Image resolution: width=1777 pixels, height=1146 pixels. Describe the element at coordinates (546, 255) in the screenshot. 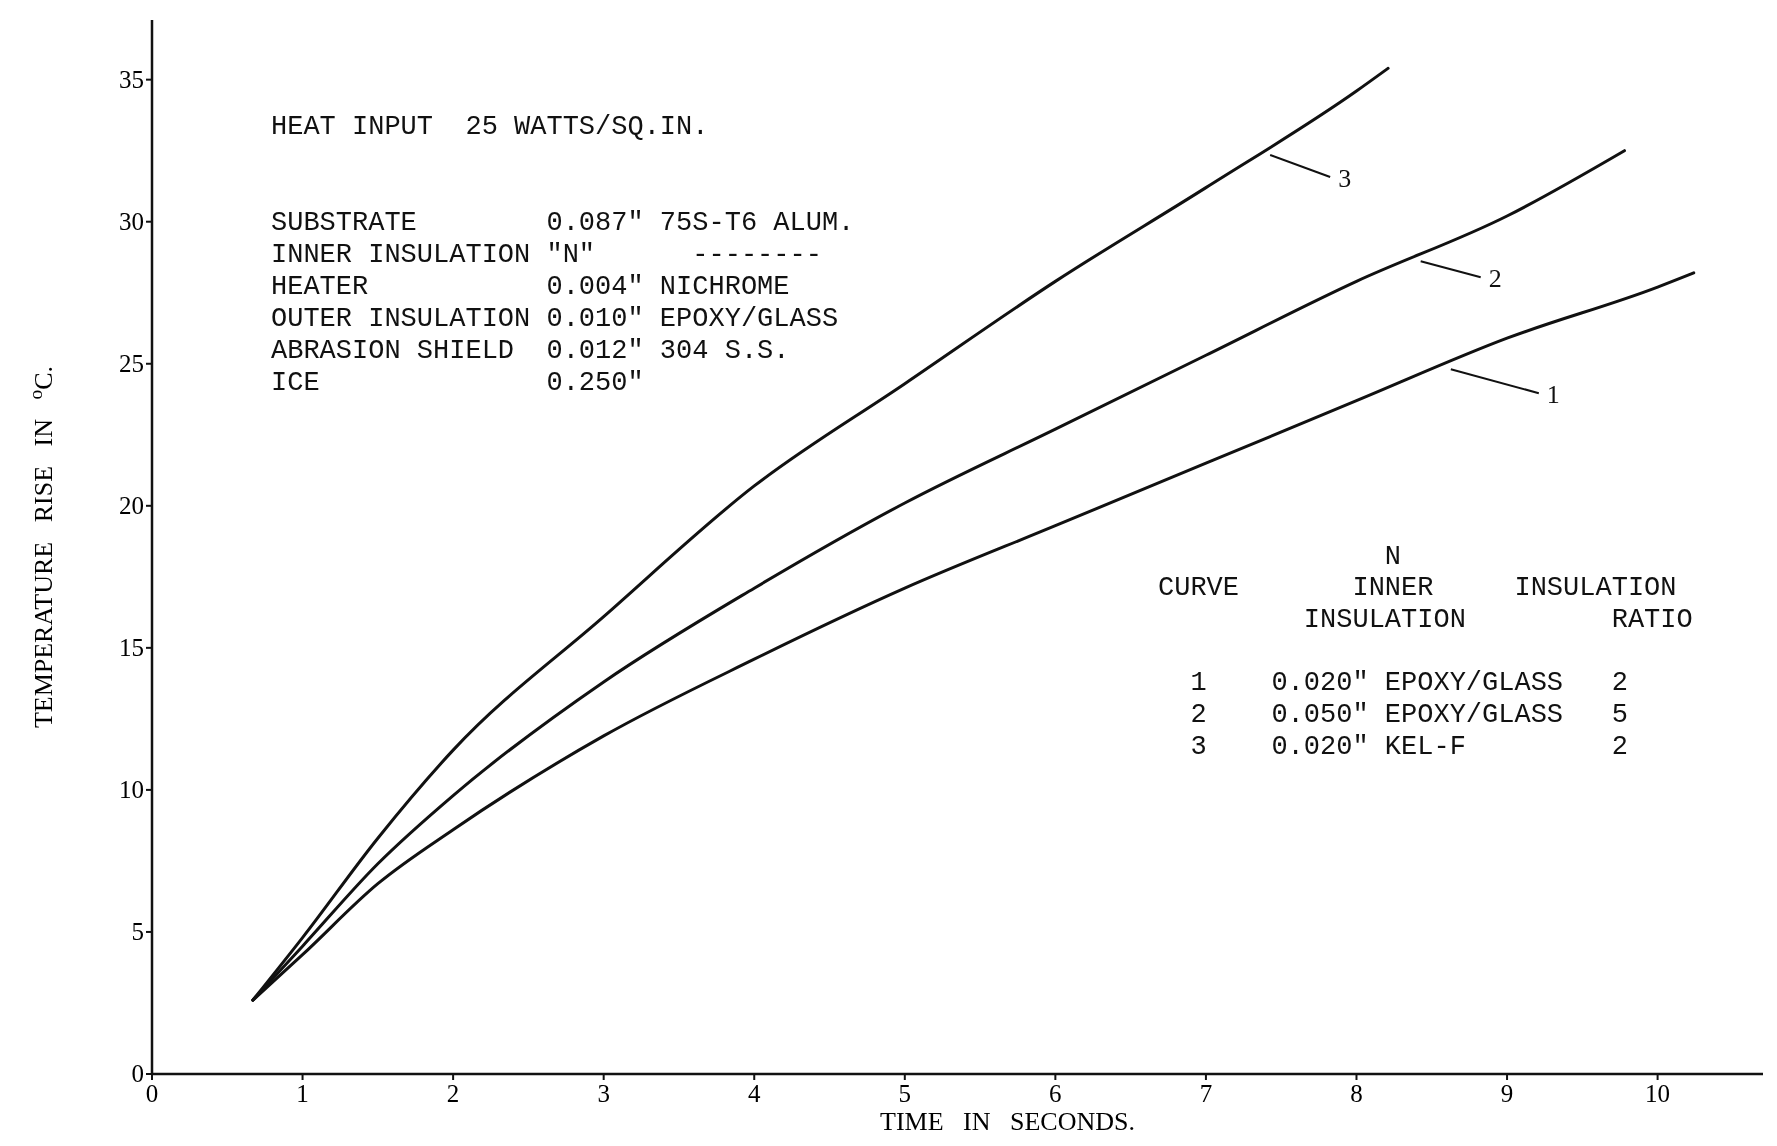

I see `annotation: INNER INSULATION "N" --------` at that location.